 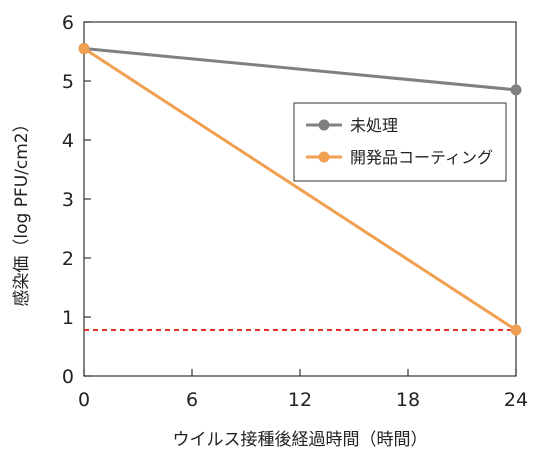 I want to click on y-tick-label-0: 0, so click(x=68, y=377).